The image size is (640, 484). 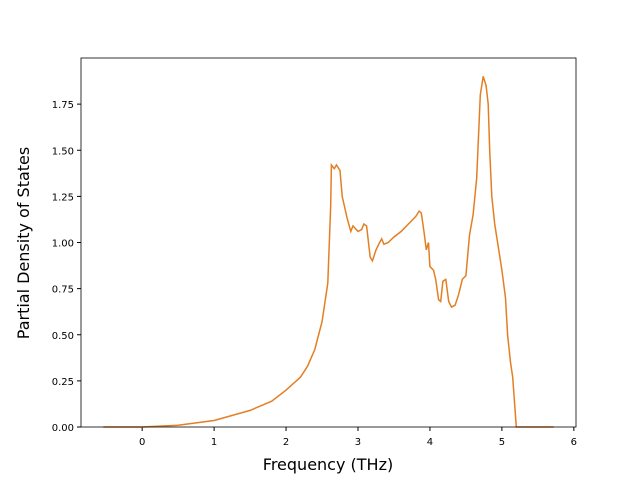 What do you see at coordinates (358, 442) in the screenshot?
I see `x-tick-label: 3` at bounding box center [358, 442].